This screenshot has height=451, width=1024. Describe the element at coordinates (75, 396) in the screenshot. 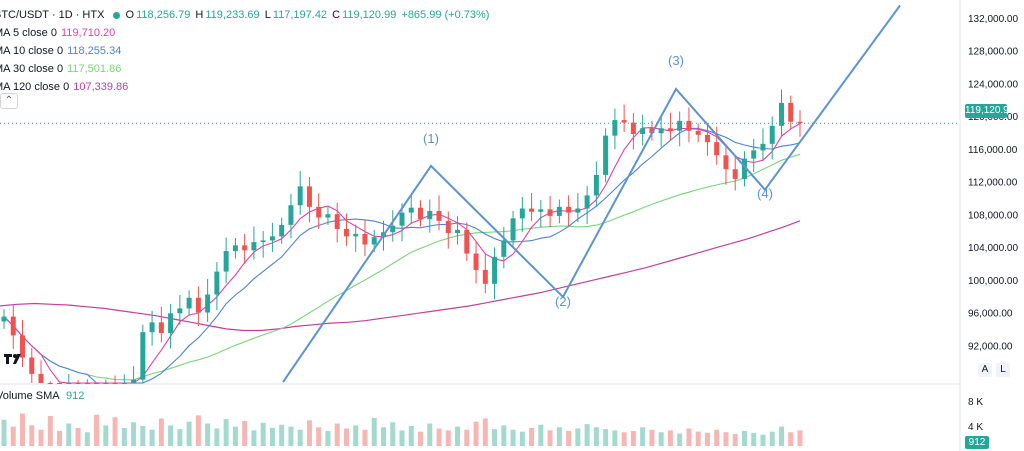

I see `volume-legend-value: 912` at that location.